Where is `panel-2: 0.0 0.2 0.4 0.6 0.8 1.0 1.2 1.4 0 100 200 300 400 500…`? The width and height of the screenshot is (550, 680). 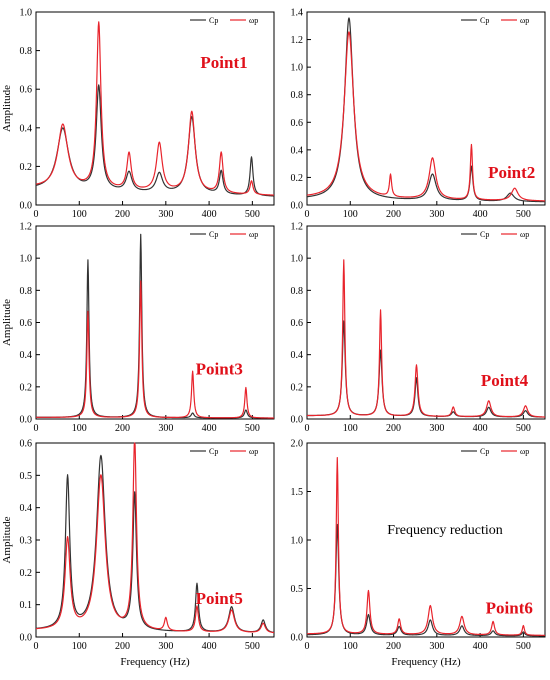 panel-2: 0.0 0.2 0.4 0.6 0.8 1.0 1.2 1.4 0 100 200 300 400 500… is located at coordinates (418, 114).